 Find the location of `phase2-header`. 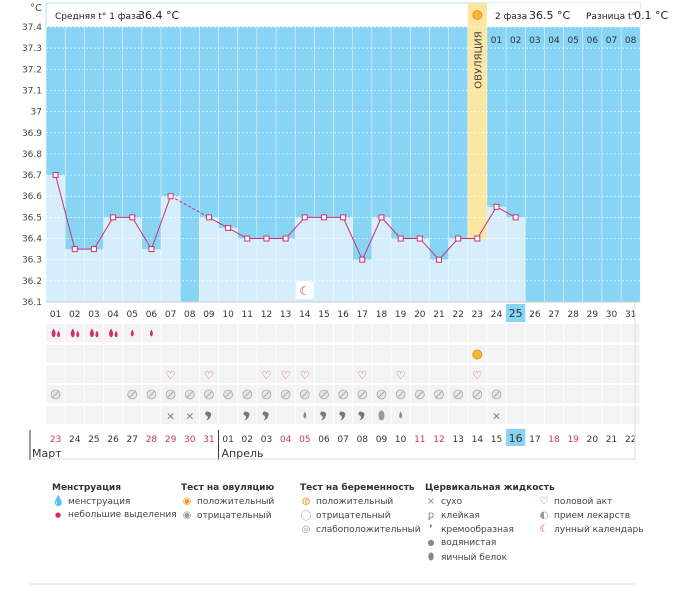

phase2-header is located at coordinates (563, 15).